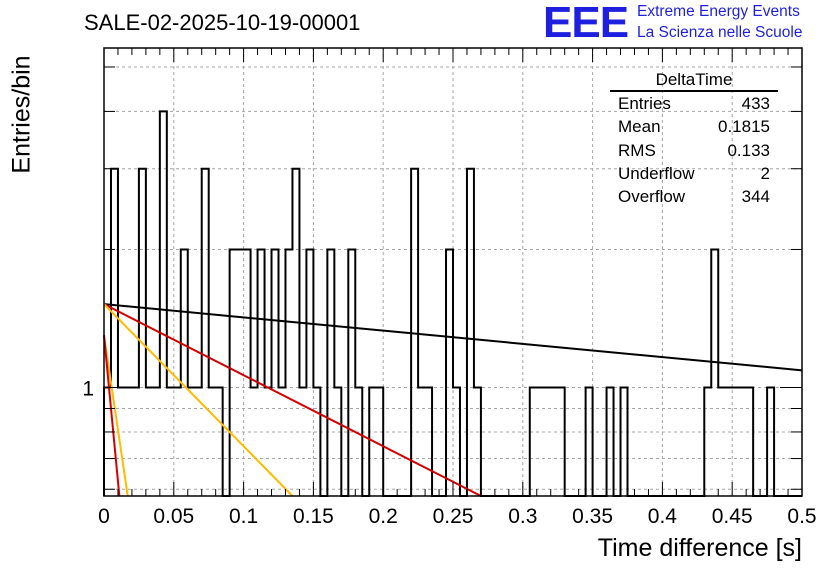 Image resolution: width=836 pixels, height=572 pixels. Describe the element at coordinates (748, 150) in the screenshot. I see `stats-value: 0.133` at that location.